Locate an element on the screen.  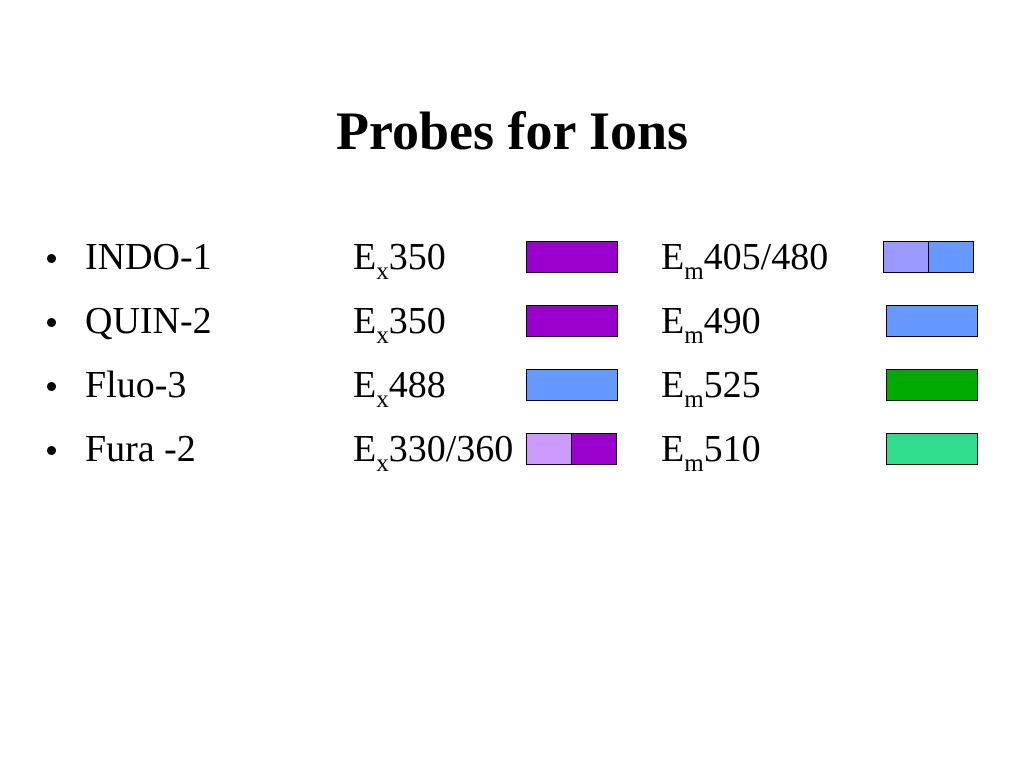
ex-wavelength: 488 is located at coordinates (417, 385).